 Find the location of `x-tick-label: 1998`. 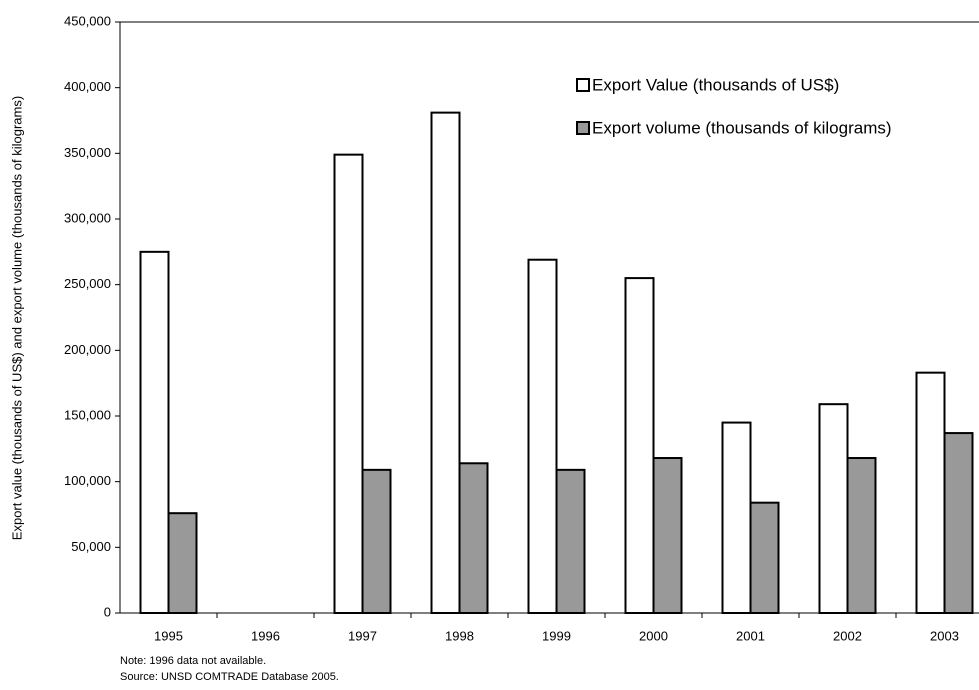

x-tick-label: 1998 is located at coordinates (459, 635).